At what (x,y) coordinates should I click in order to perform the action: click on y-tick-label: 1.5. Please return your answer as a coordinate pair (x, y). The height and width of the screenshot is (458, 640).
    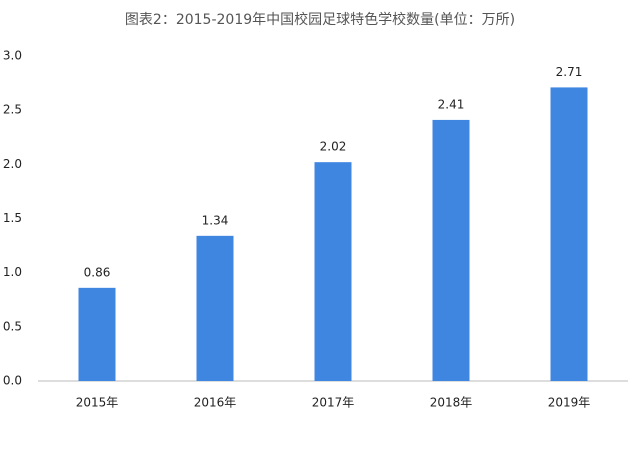
    Looking at the image, I should click on (12, 218).